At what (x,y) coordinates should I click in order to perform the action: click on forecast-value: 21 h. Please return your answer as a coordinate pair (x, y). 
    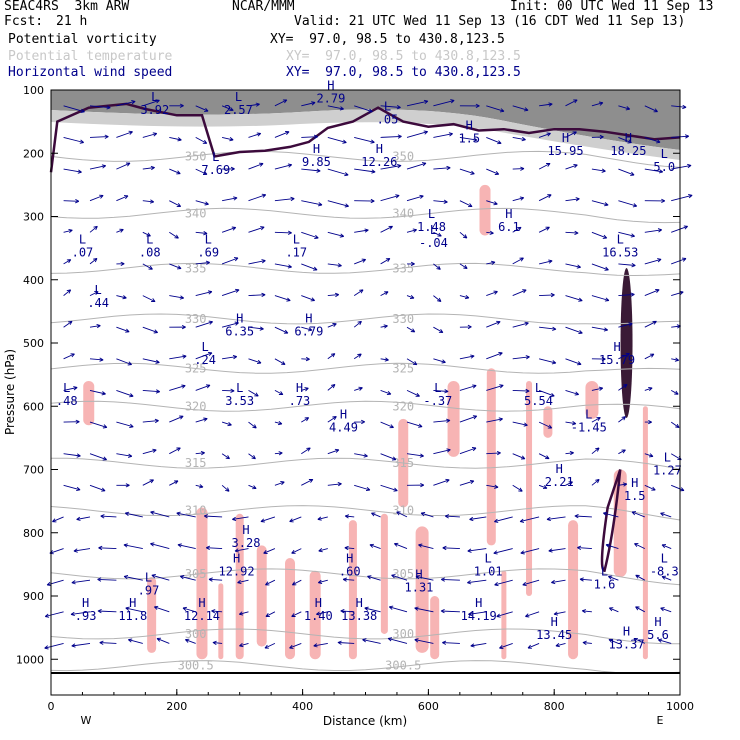
    Looking at the image, I should click on (72, 21).